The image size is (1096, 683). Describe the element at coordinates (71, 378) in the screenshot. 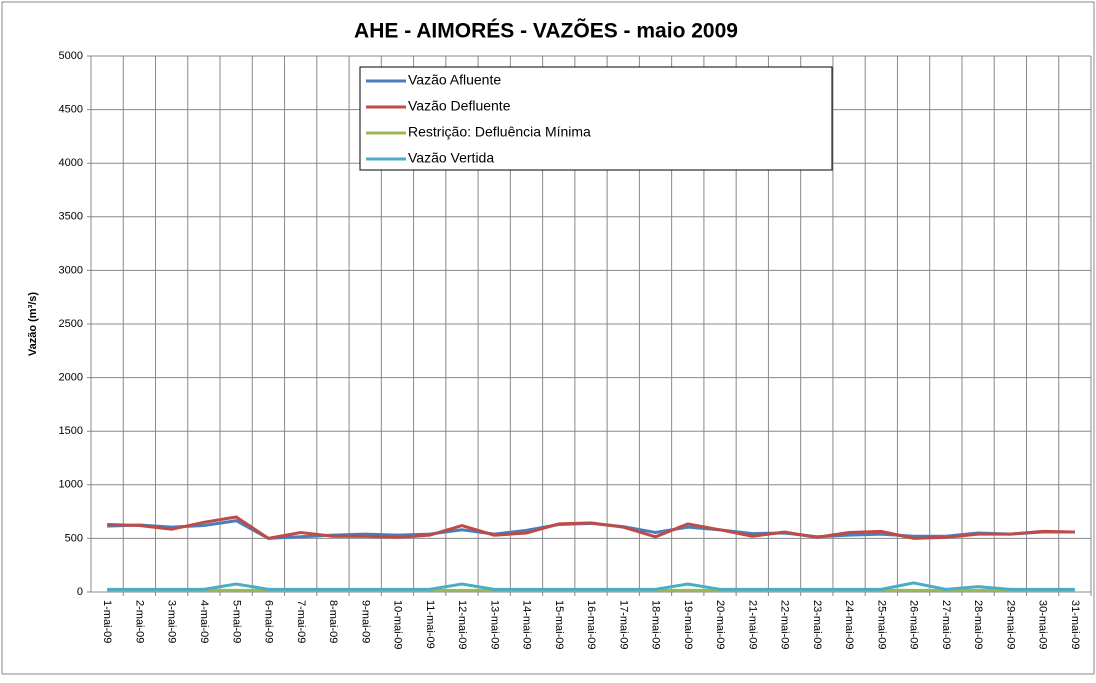

I see `y-tick-label: 2000` at that location.